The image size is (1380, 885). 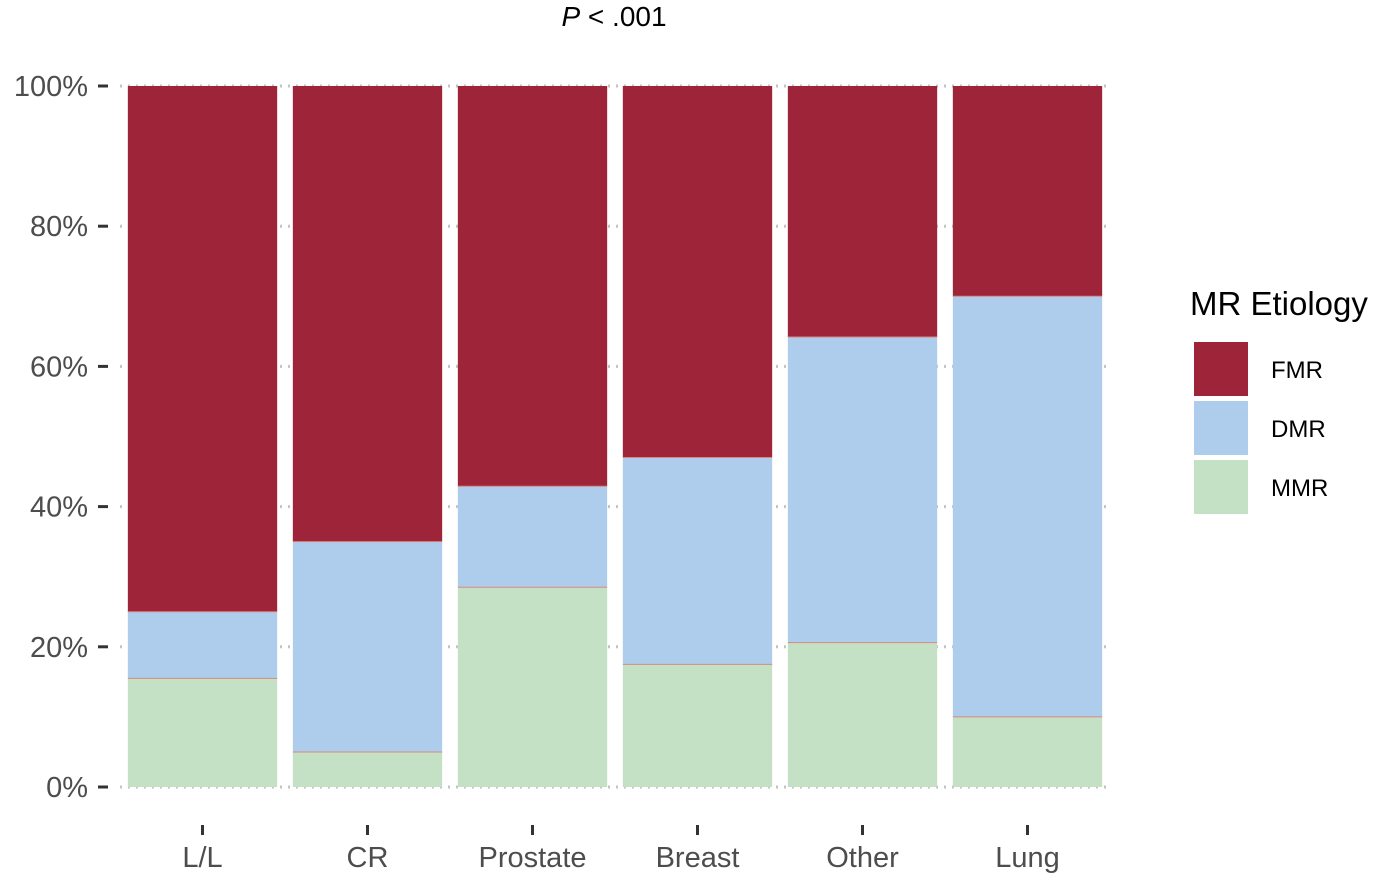 I want to click on x-tick-label: L/L, so click(x=202, y=858).